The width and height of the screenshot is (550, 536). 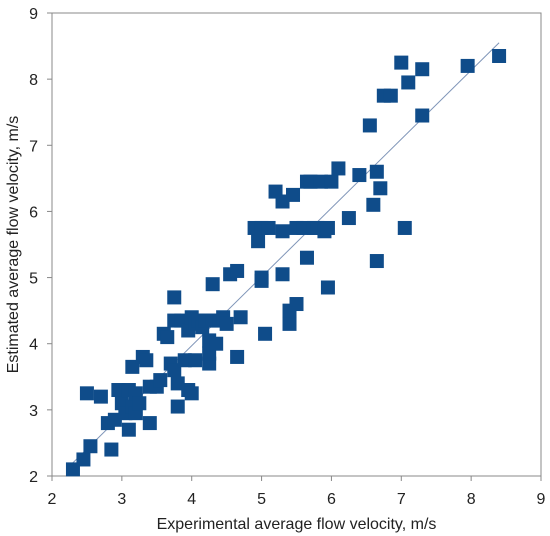 What do you see at coordinates (33, 411) in the screenshot?
I see `y-tick-label: 3` at bounding box center [33, 411].